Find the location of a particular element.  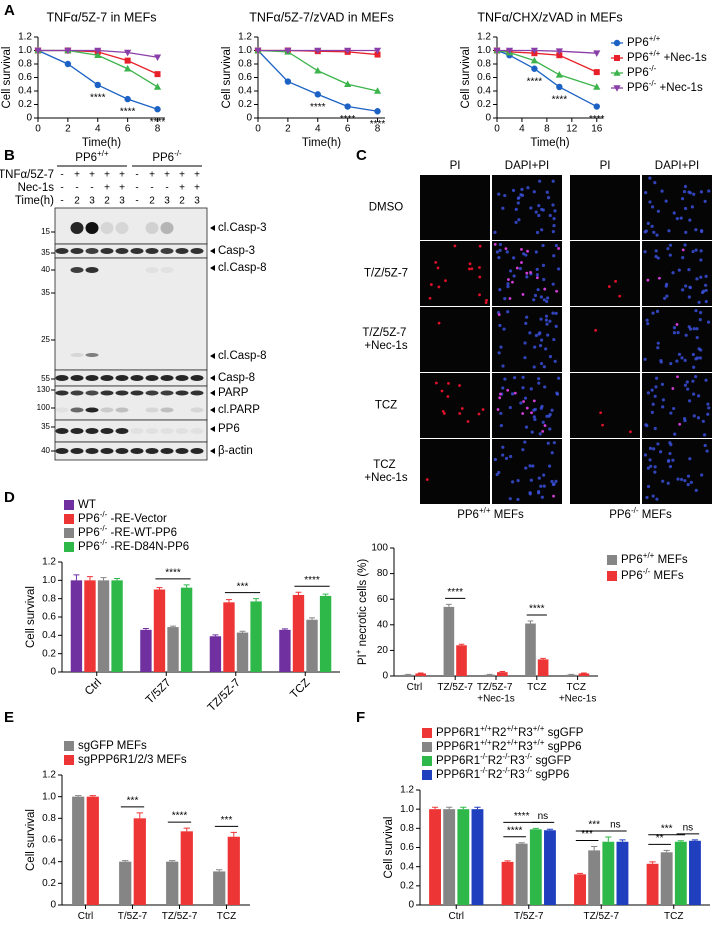

x-tick-label: TCZ is located at coordinates (673, 916).